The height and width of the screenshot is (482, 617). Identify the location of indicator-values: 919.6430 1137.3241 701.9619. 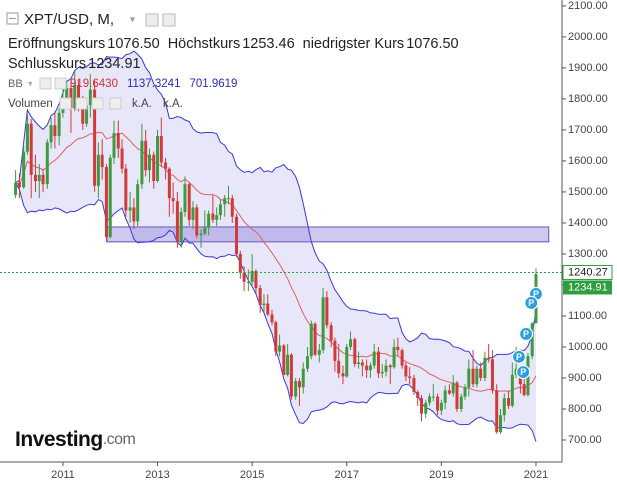
(153, 84).